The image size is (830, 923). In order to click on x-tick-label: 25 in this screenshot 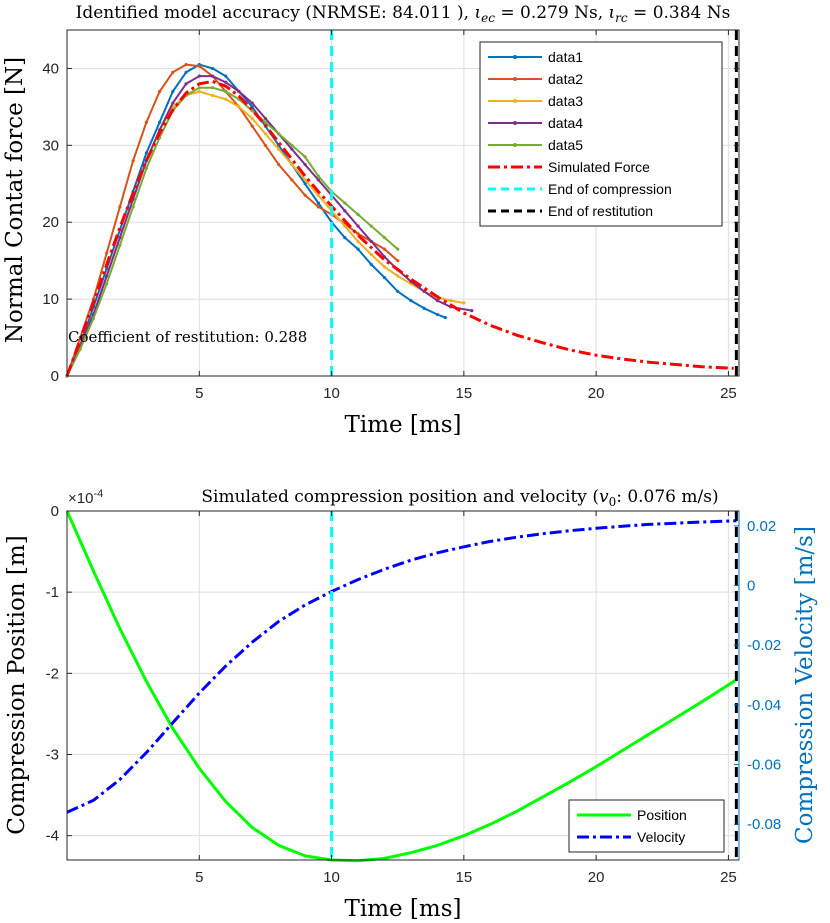, I will do `click(728, 393)`.